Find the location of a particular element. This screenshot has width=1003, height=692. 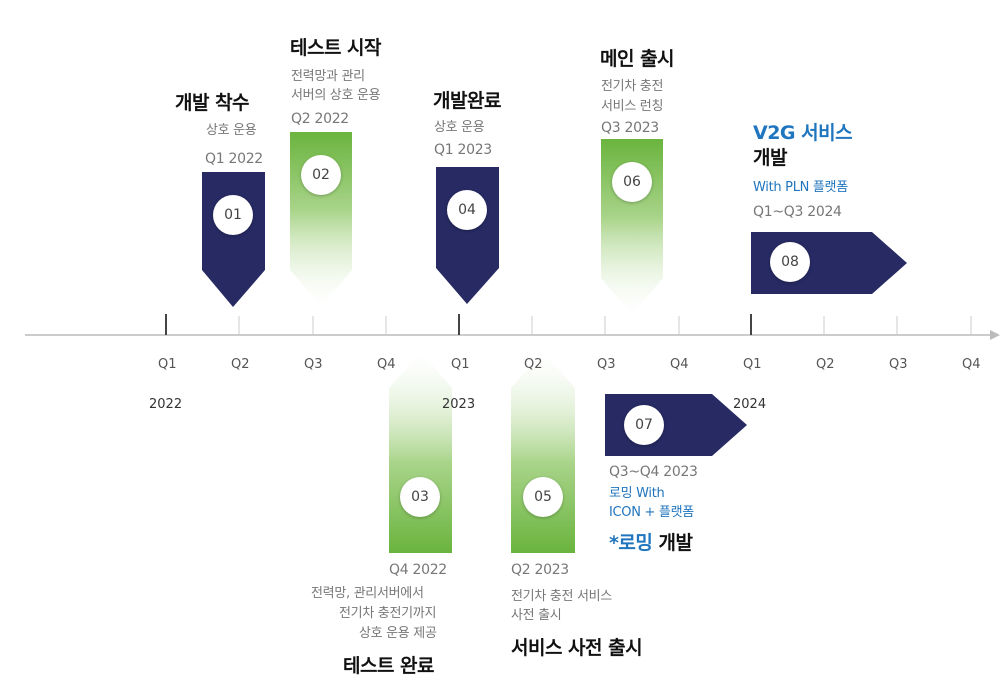

milestone-07-date: Q3~Q4 2023 is located at coordinates (653, 472).